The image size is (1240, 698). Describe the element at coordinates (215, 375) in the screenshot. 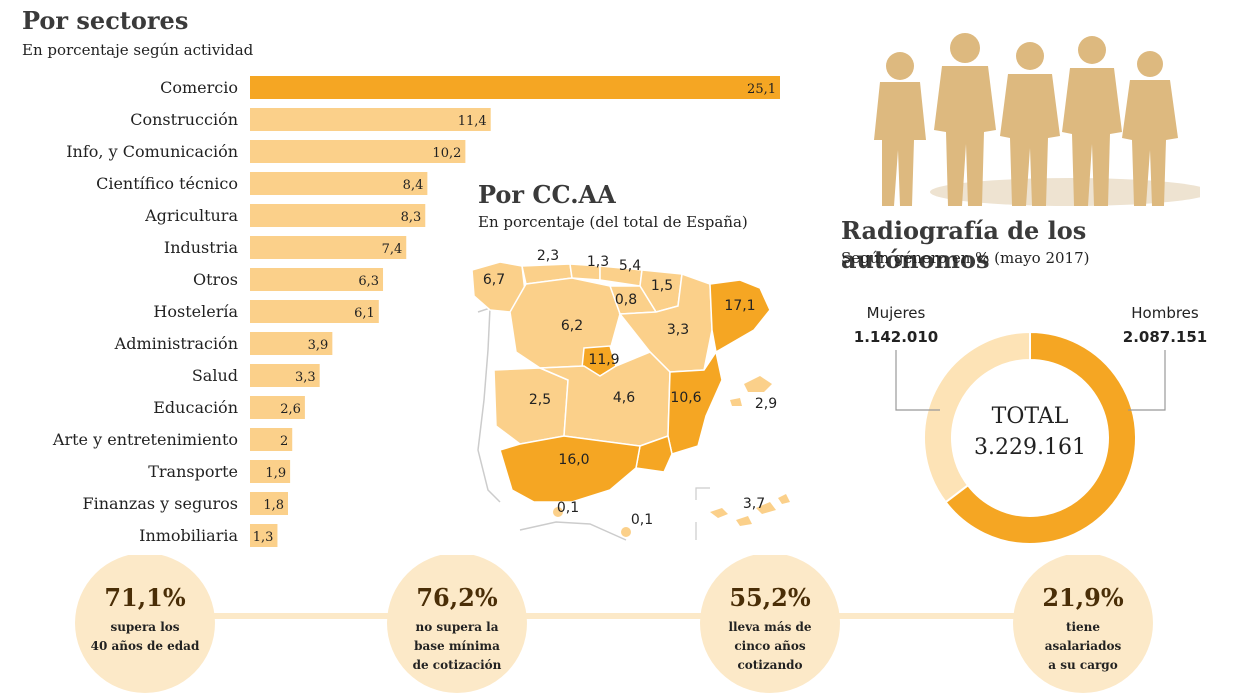

I see `bar-category-label: Salud` at that location.